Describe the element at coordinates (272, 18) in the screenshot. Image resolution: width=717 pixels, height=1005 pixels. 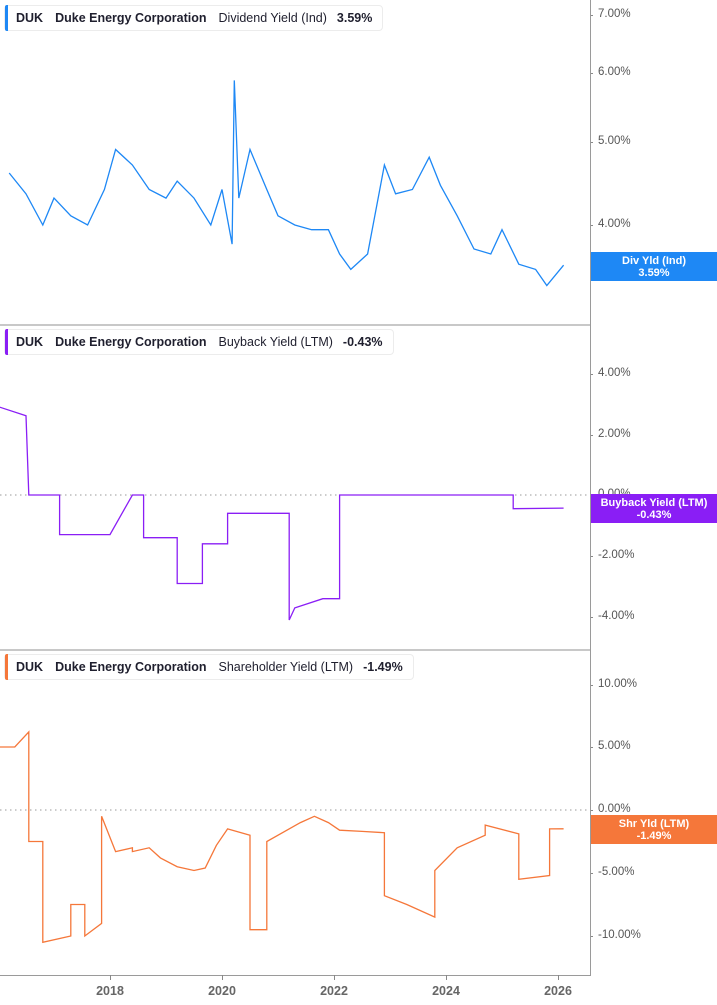
I see `legend-metric: Dividend Yield (Ind)` at that location.